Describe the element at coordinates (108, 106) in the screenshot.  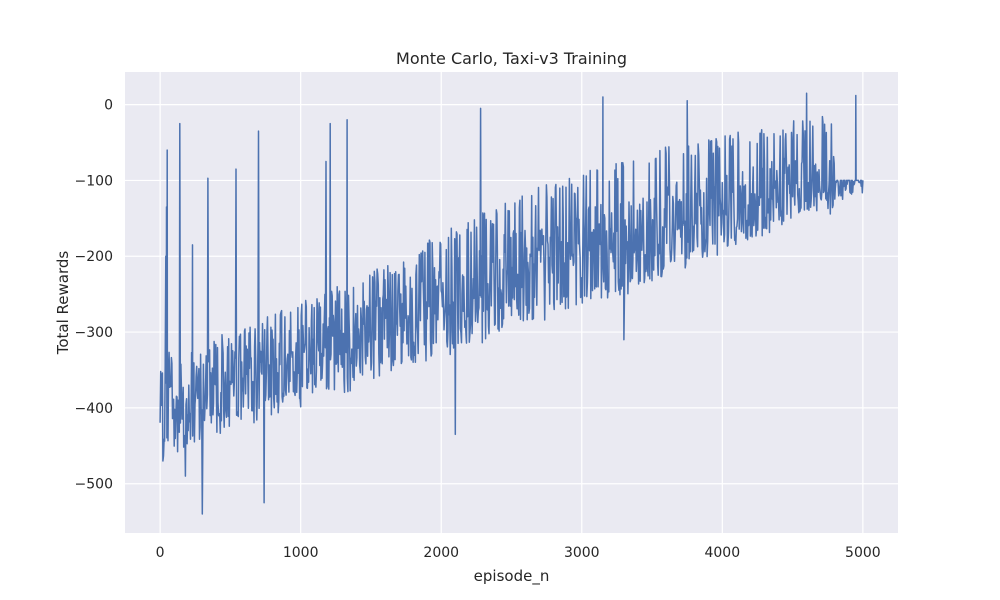
I see `y-tick-label: 0` at that location.